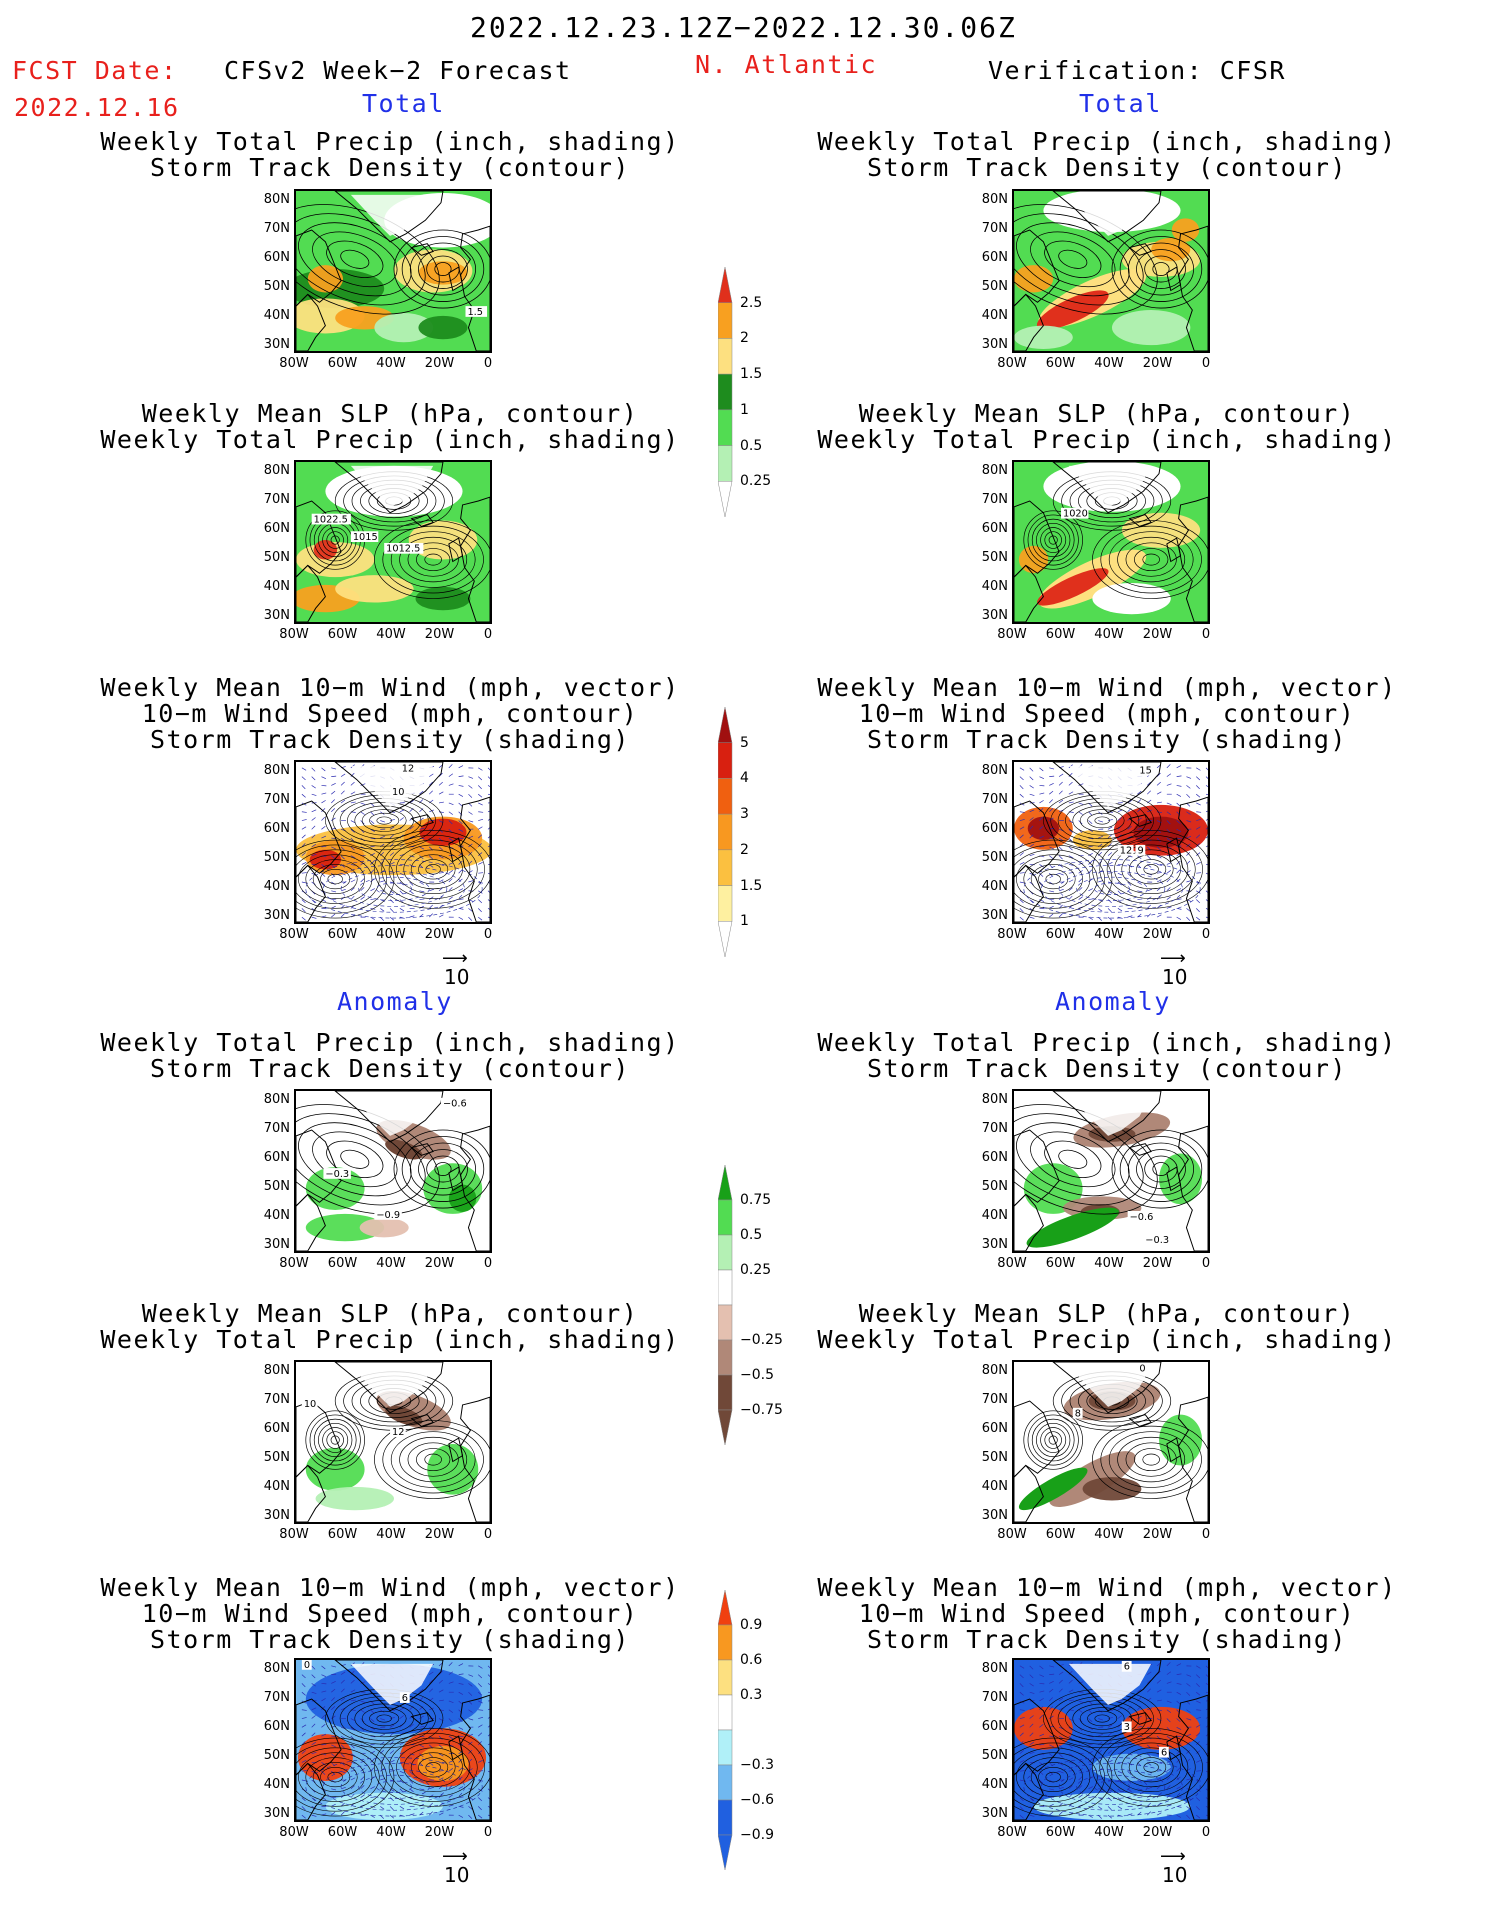 The width and height of the screenshot is (1487, 1925). I want to click on fcst-total-wind-contour-label: 12, so click(407, 768).